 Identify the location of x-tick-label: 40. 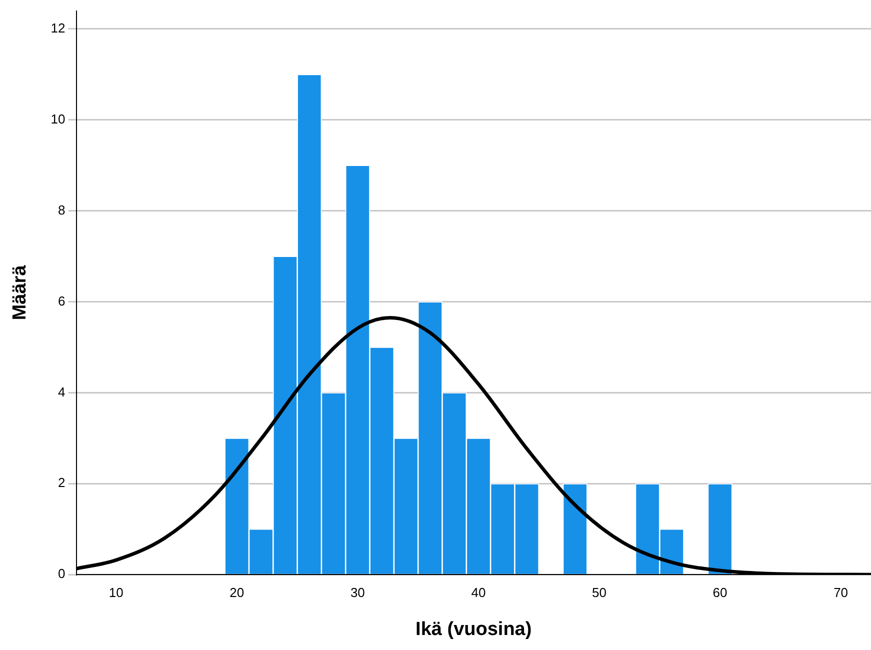
(478, 592).